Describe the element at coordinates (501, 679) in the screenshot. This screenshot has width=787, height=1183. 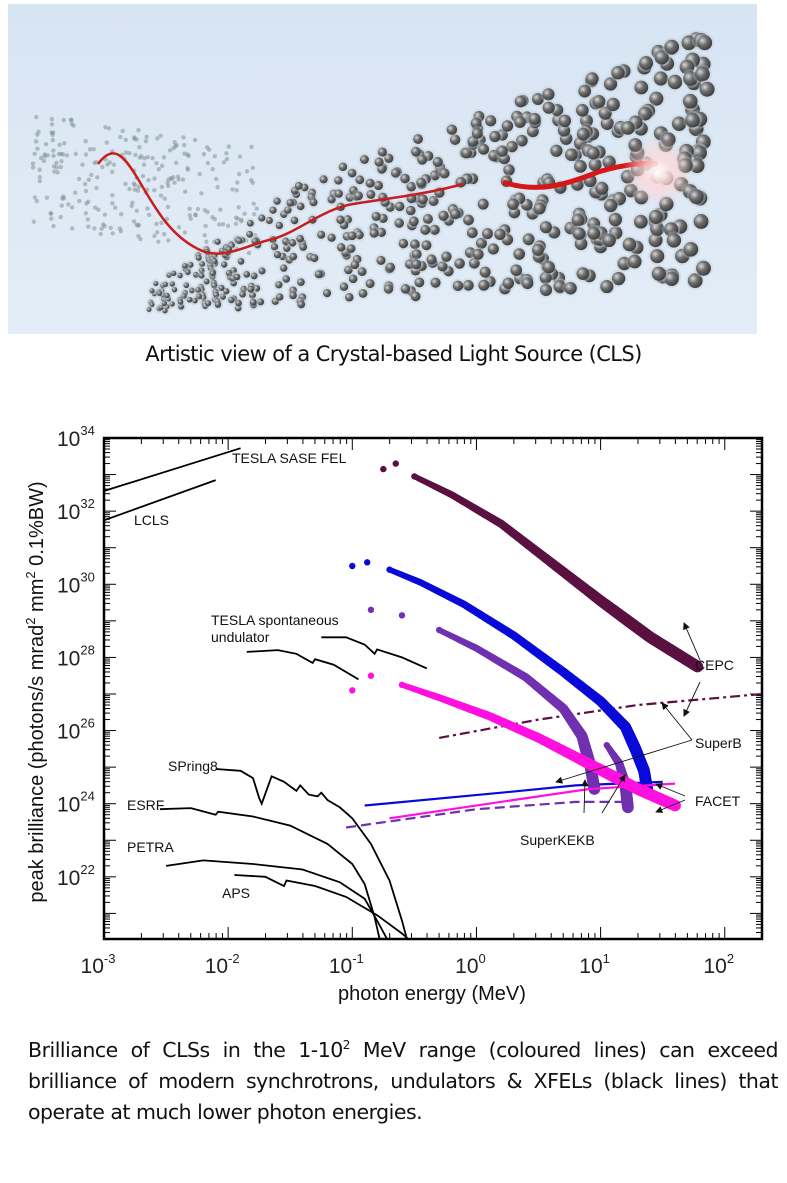
I see `series-superb` at that location.